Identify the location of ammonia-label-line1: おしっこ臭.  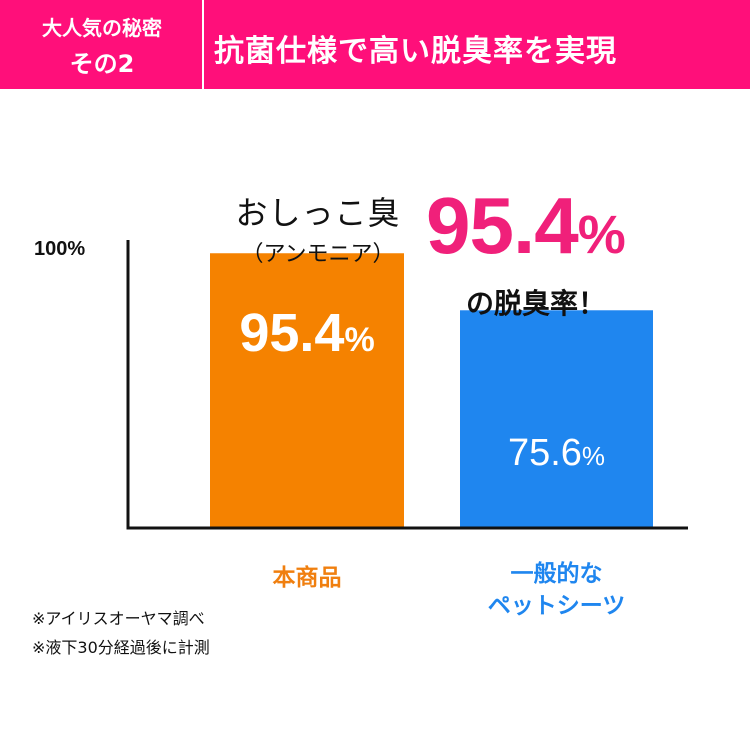
(318, 213).